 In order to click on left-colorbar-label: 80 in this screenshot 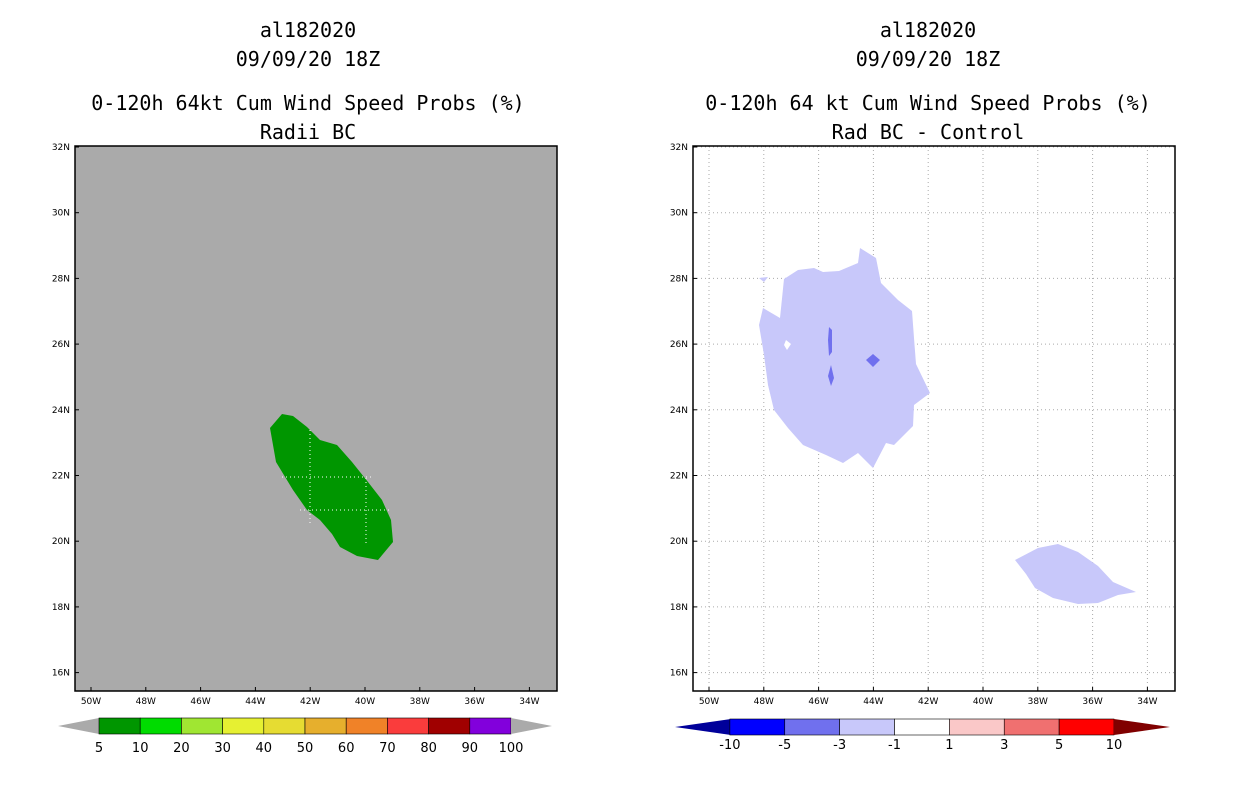, I will do `click(428, 748)`.